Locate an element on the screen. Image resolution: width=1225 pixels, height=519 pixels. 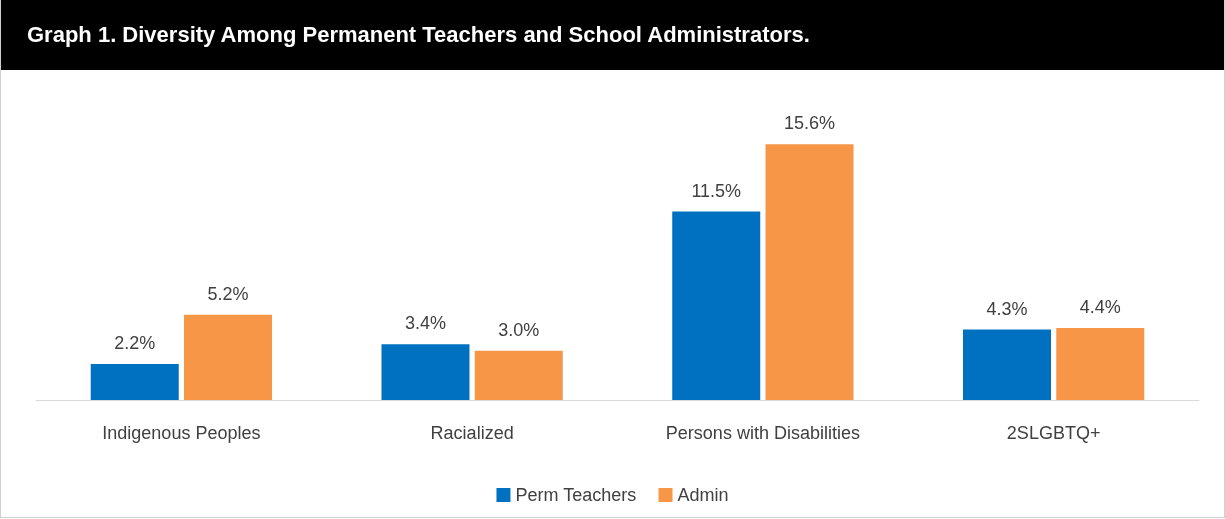
legend-label: Admin is located at coordinates (703, 495).